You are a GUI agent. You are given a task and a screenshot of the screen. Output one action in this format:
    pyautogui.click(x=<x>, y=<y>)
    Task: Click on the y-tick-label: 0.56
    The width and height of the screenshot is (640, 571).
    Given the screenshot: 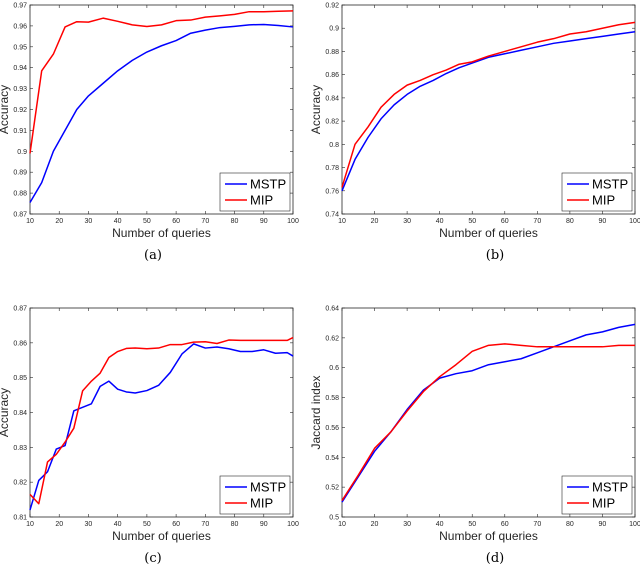 What is the action you would take?
    pyautogui.click(x=332, y=428)
    